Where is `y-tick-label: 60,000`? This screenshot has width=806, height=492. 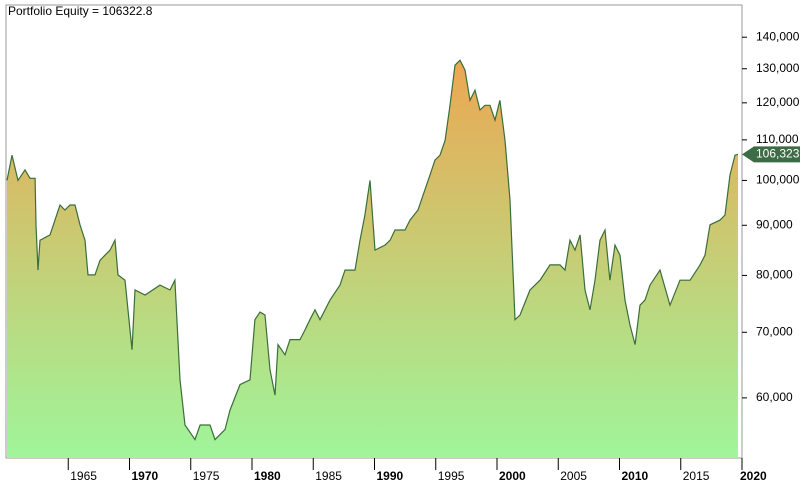
y-tick-label: 60,000 is located at coordinates (774, 397).